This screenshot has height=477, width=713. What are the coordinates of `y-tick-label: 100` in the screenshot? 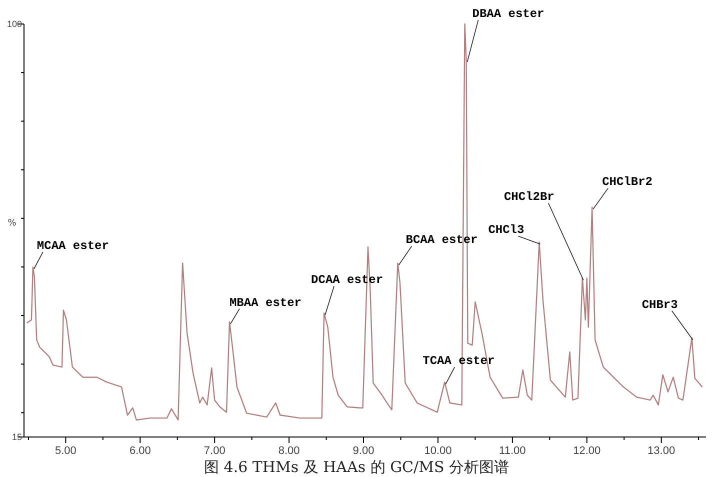 It's located at (14, 23).